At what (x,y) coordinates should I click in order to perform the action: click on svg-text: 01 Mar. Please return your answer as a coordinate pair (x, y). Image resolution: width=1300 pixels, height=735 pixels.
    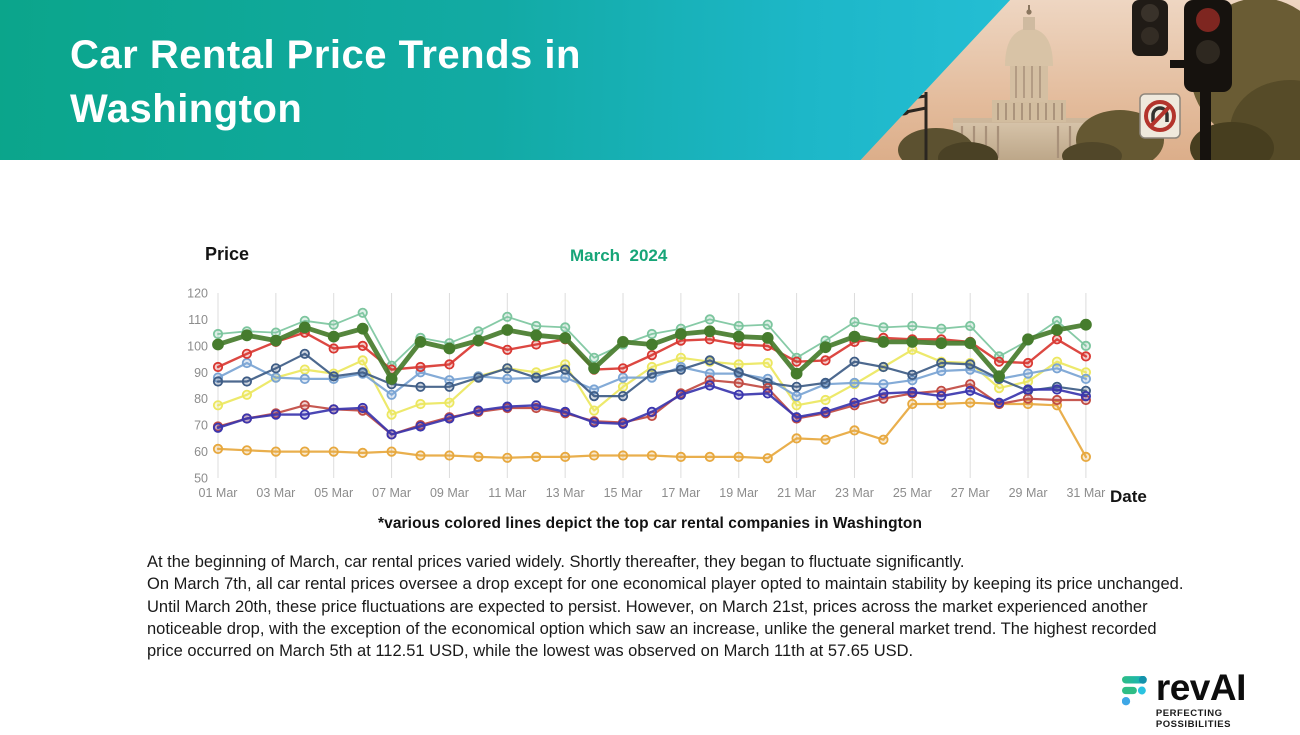
    Looking at the image, I should click on (218, 493).